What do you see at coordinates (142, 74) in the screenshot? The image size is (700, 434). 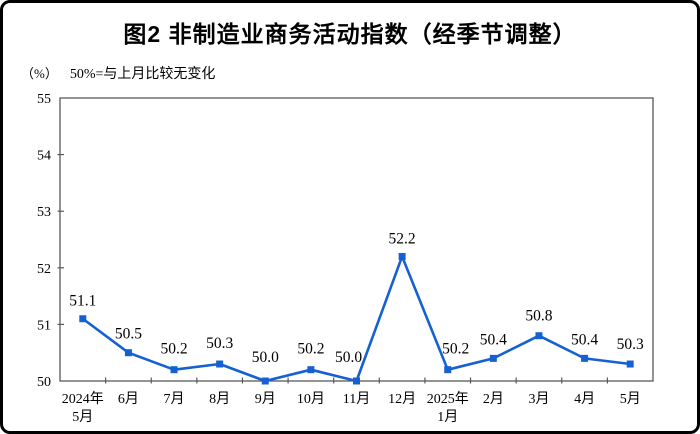 I see `chart-note: 50%=与上月比较无变化` at bounding box center [142, 74].